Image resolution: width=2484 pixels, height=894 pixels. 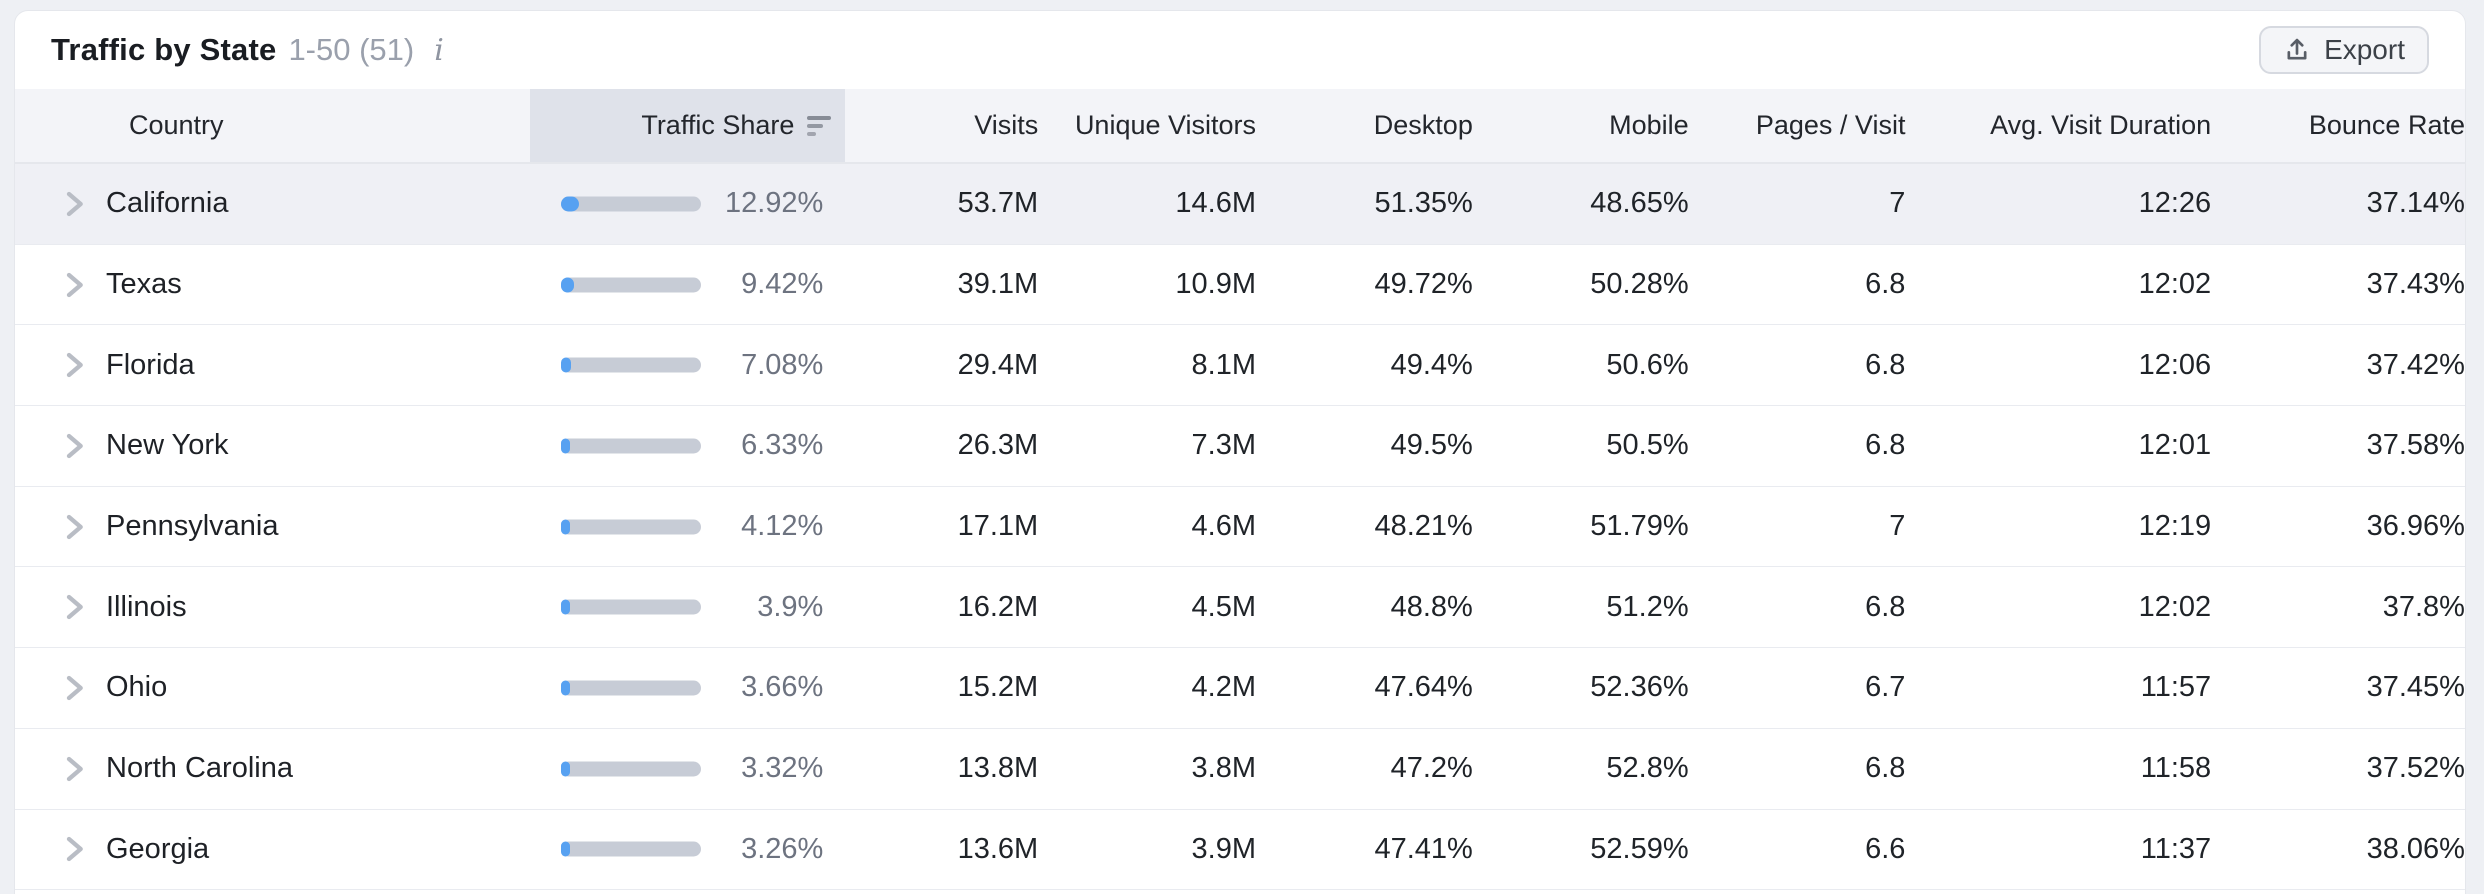 What do you see at coordinates (2101, 125) in the screenshot?
I see `column-header-avg-visit-duration: Avg. Visit Duration` at bounding box center [2101, 125].